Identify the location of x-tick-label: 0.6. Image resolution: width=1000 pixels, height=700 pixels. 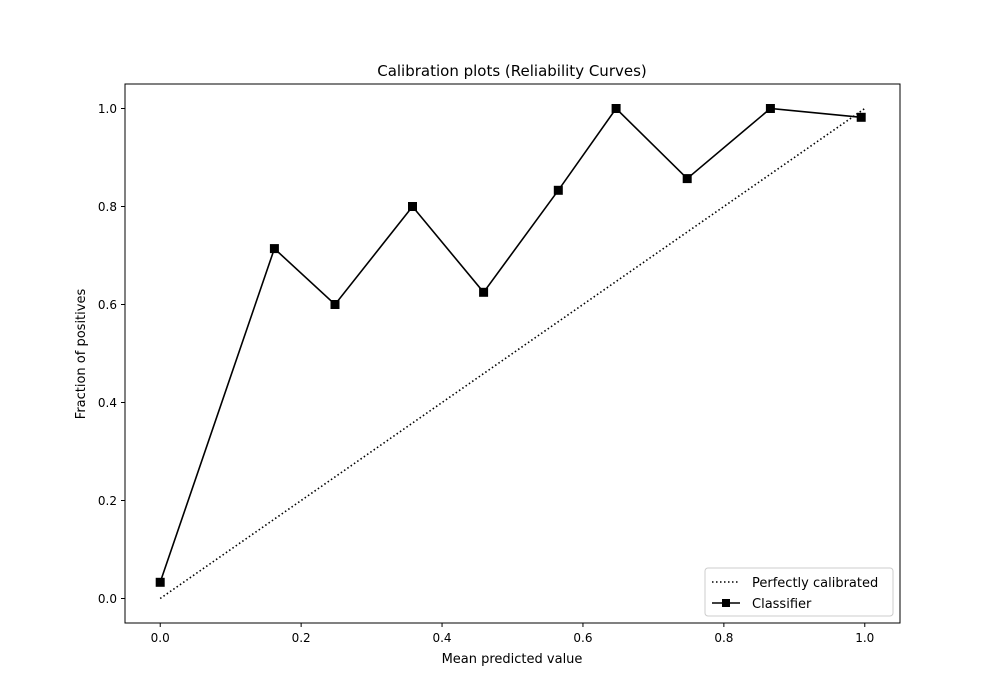
(582, 638).